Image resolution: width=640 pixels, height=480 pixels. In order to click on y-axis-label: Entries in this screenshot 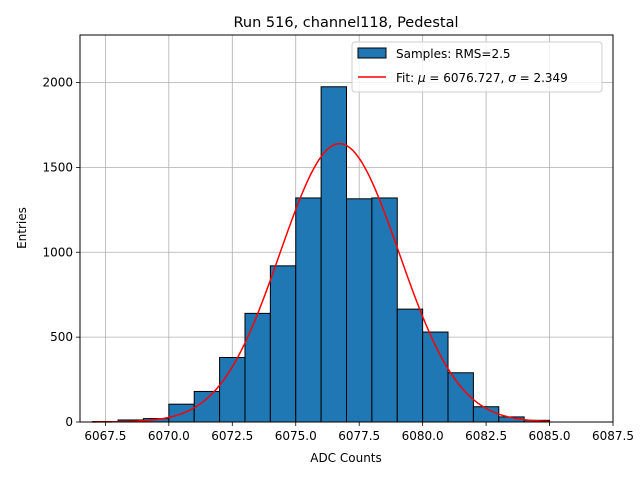, I will do `click(22, 228)`.